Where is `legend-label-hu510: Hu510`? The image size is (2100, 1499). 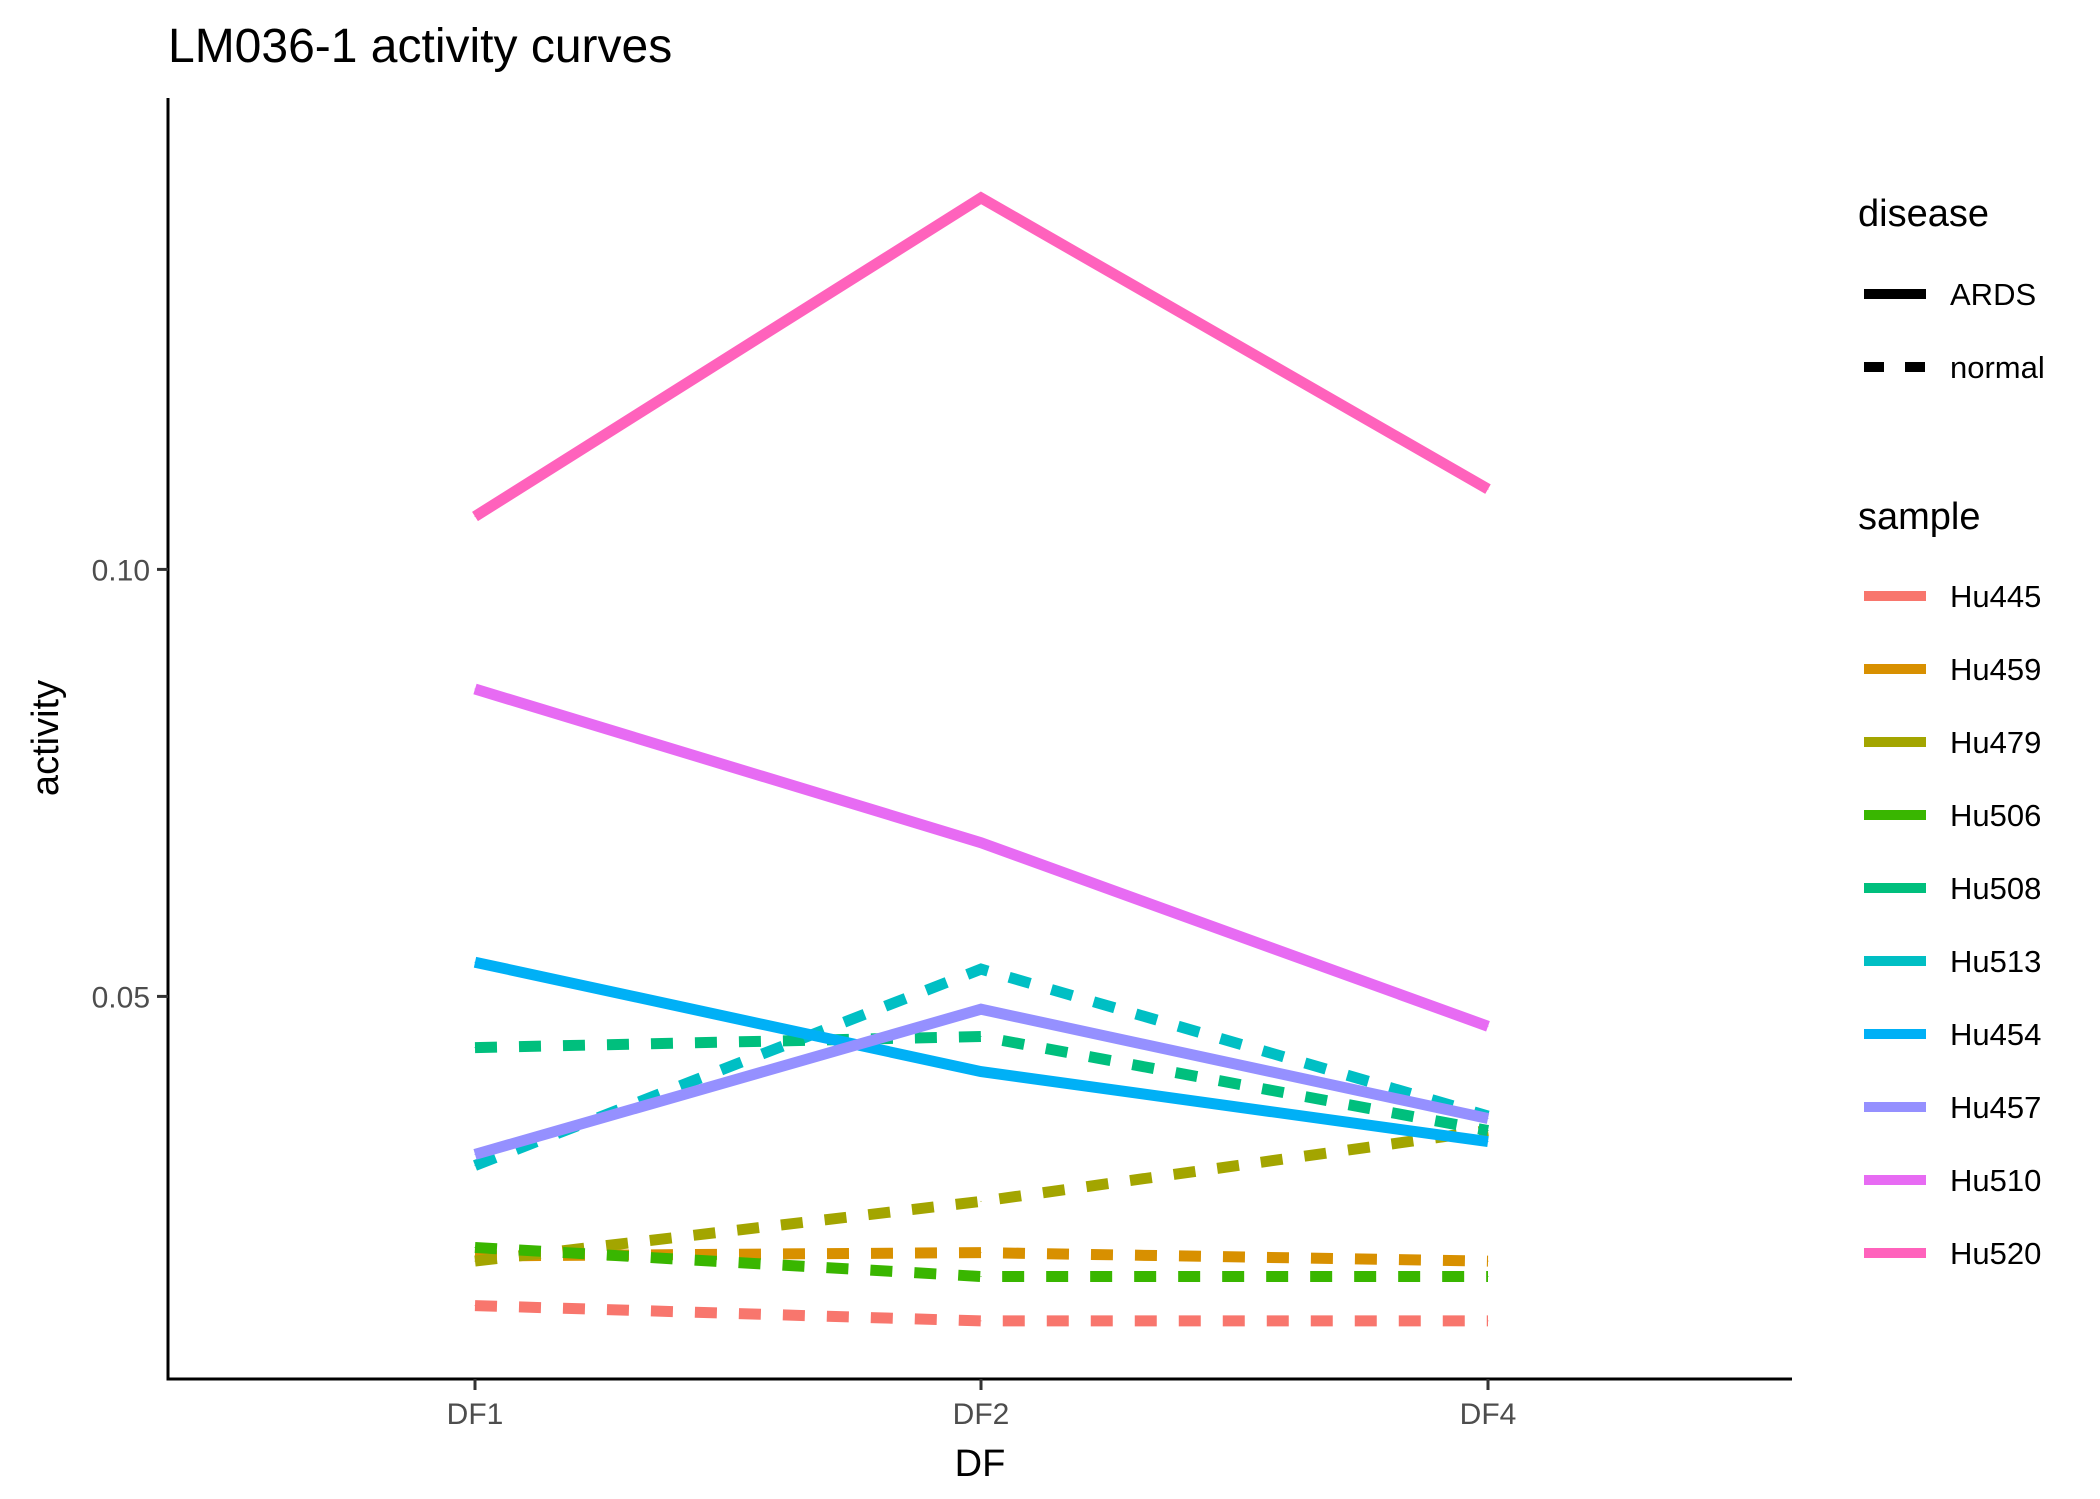 legend-label-hu510: Hu510 is located at coordinates (1995, 1180).